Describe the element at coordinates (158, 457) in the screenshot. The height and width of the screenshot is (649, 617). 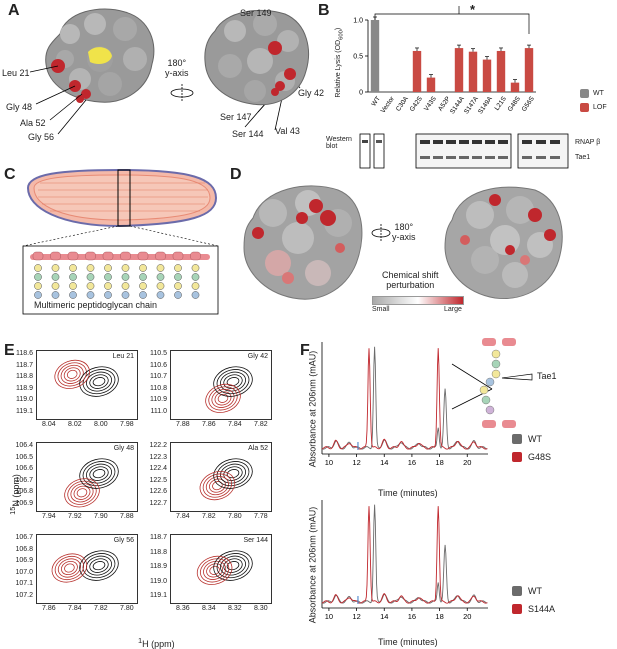
I see `nmr-y-tick-label: 122.3` at that location.